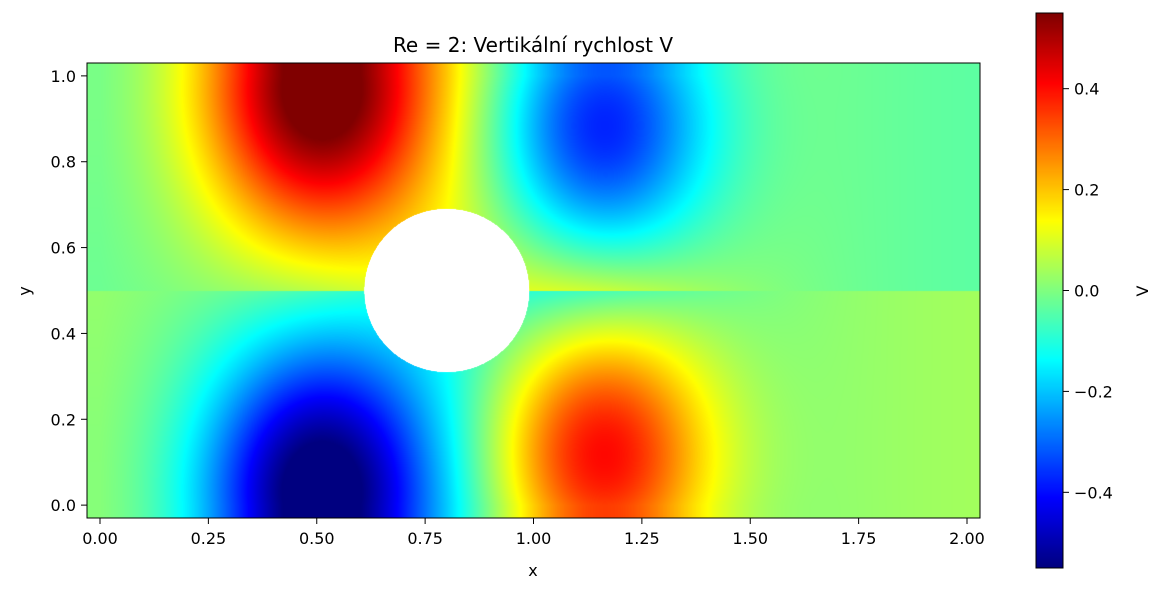 The width and height of the screenshot is (1167, 593). Describe the element at coordinates (100, 538) in the screenshot. I see `x-tick-label: 0.00` at that location.